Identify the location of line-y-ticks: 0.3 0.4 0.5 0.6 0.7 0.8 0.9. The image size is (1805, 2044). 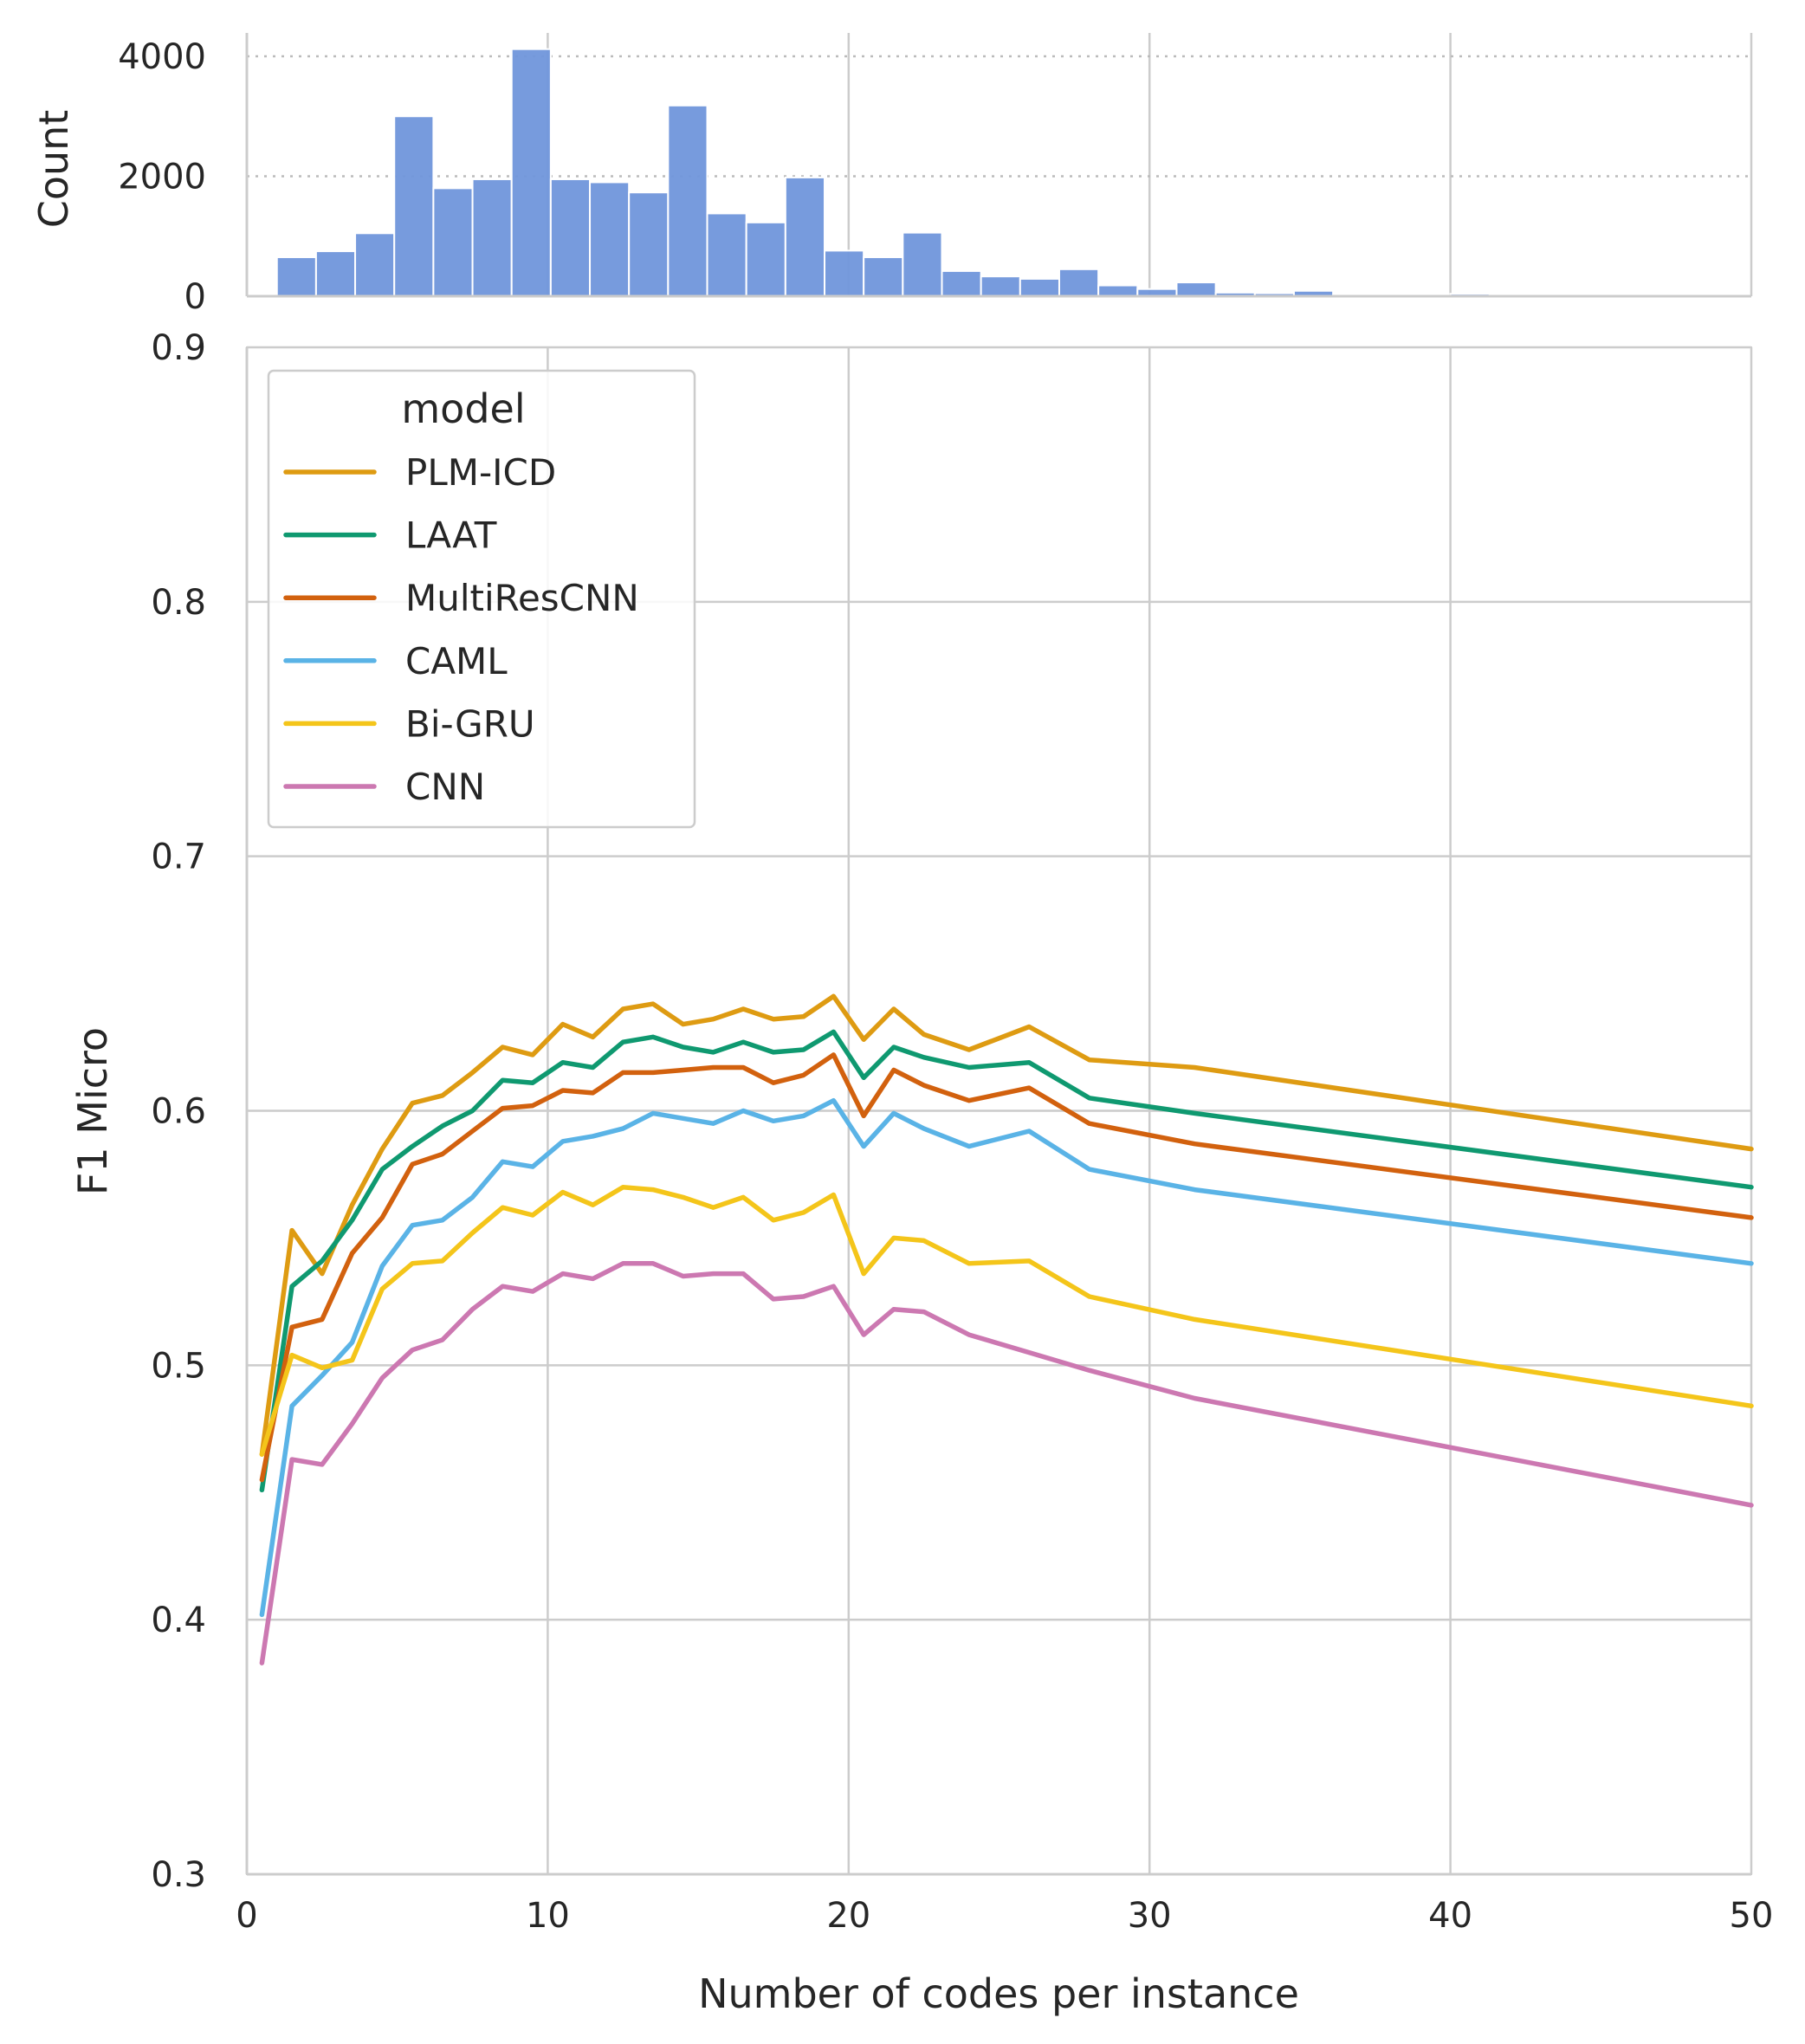
(178, 1111).